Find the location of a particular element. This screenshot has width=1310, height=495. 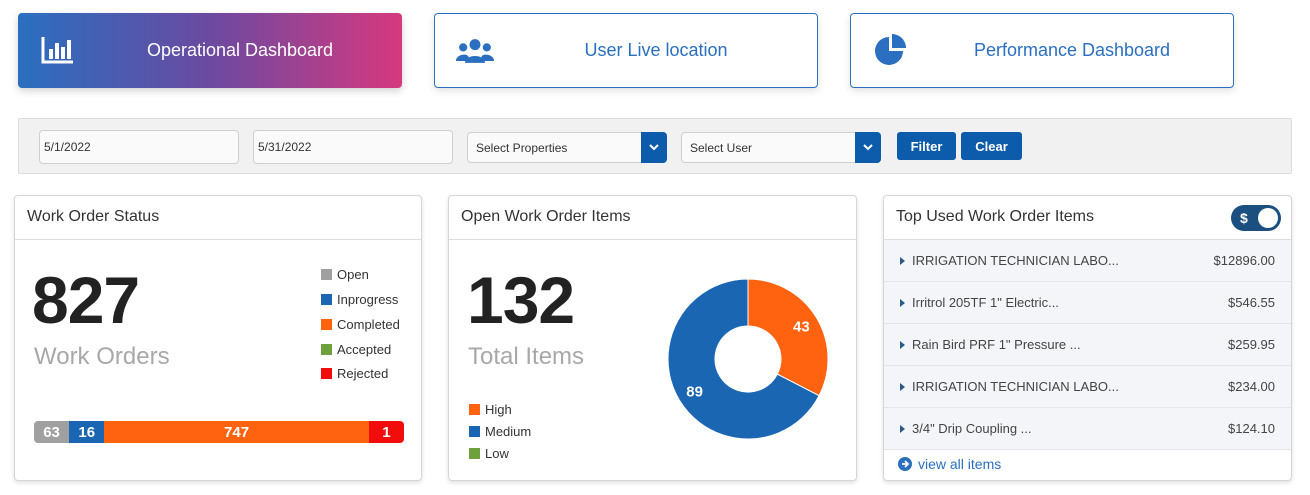

legend-item: Medium is located at coordinates (500, 431).